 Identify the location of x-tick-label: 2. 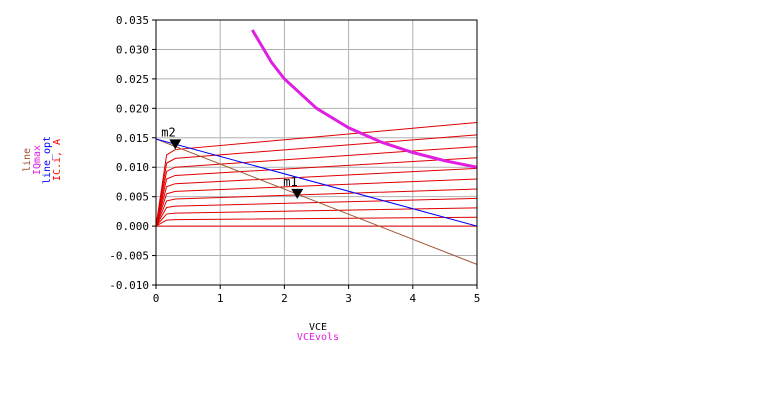
(284, 298).